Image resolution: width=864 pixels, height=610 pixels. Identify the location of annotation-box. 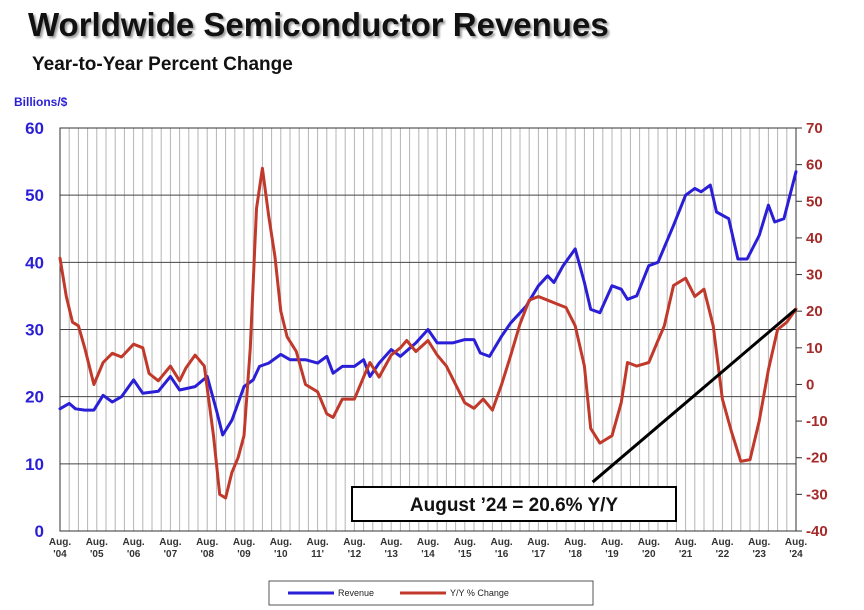
(514, 504).